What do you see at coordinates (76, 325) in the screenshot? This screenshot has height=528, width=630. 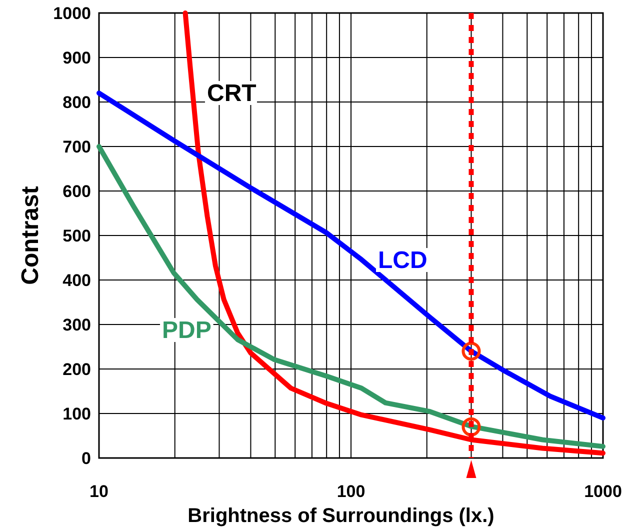 I see `y-tick-label: 300` at bounding box center [76, 325].